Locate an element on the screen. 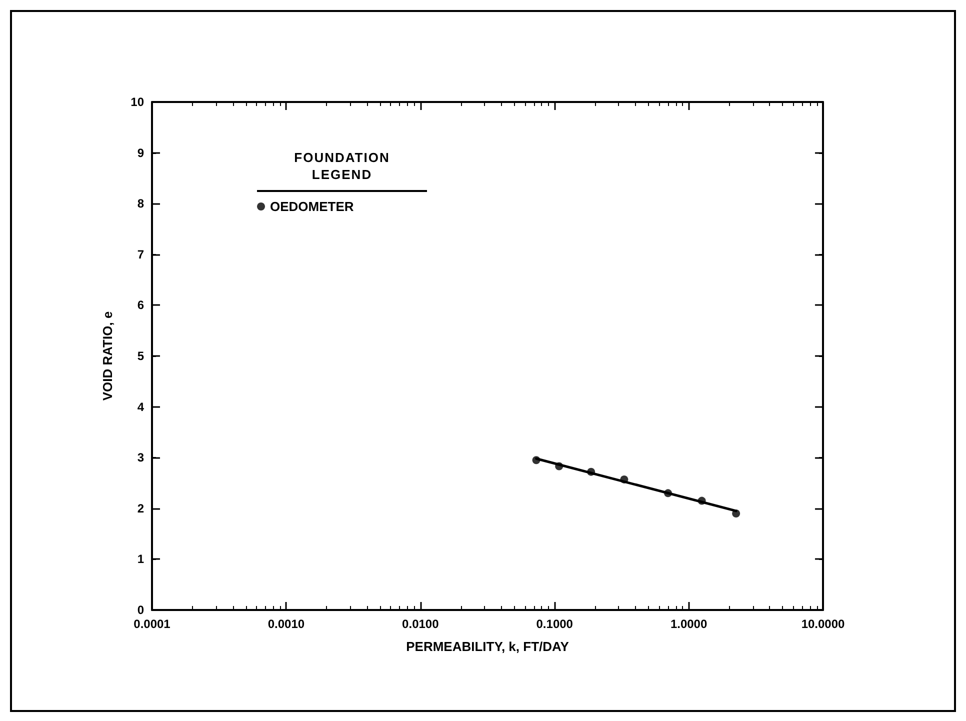 This screenshot has width=966, height=721. y-tick-label: 9 is located at coordinates (140, 153).